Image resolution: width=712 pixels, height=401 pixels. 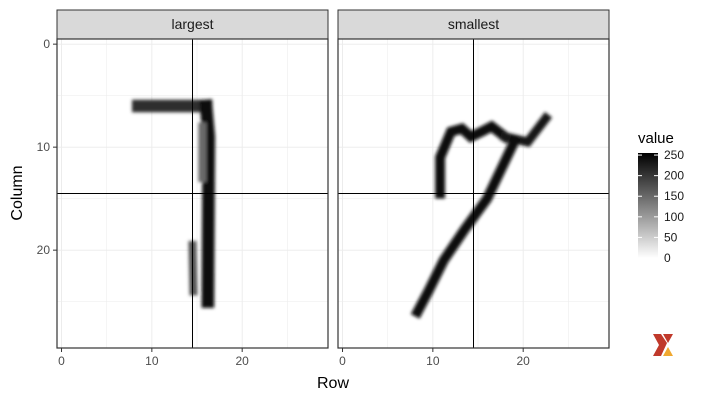 I want to click on facet-label-largest: largest, so click(x=192, y=24).